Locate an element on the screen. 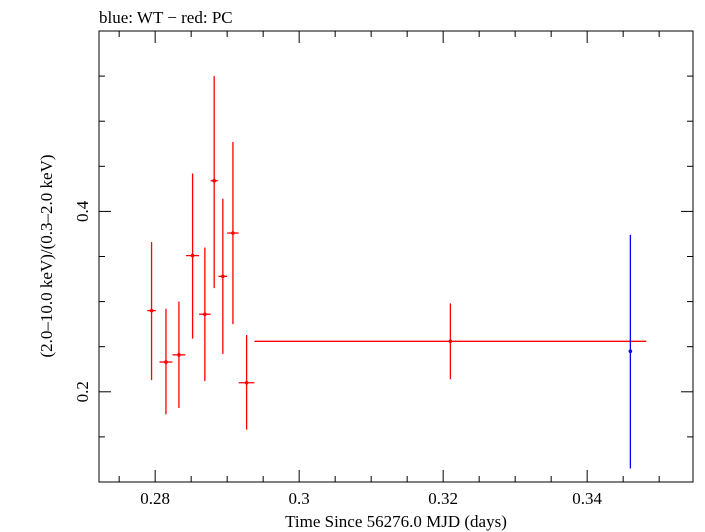  y-tick-label: 0.4 is located at coordinates (82, 211).